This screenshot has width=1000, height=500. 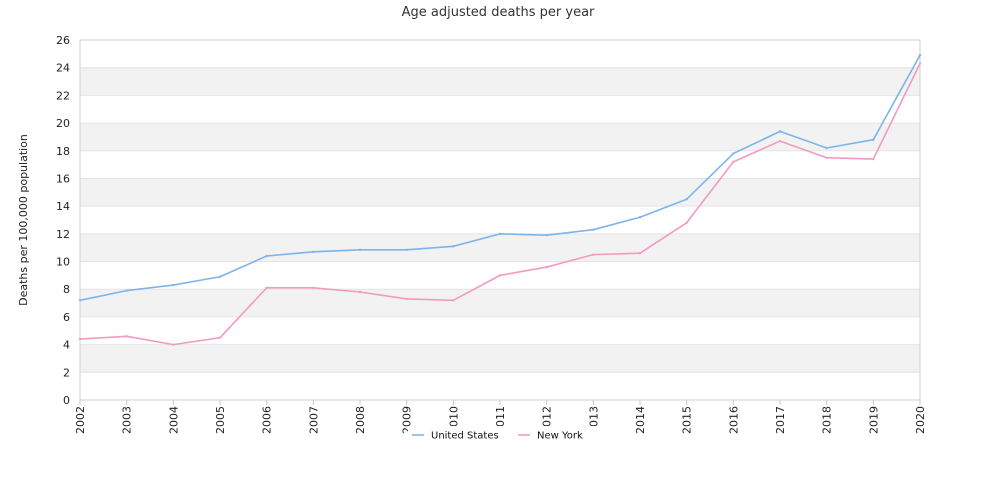 What do you see at coordinates (66, 372) in the screenshot?
I see `y-tick-label: 2` at bounding box center [66, 372].